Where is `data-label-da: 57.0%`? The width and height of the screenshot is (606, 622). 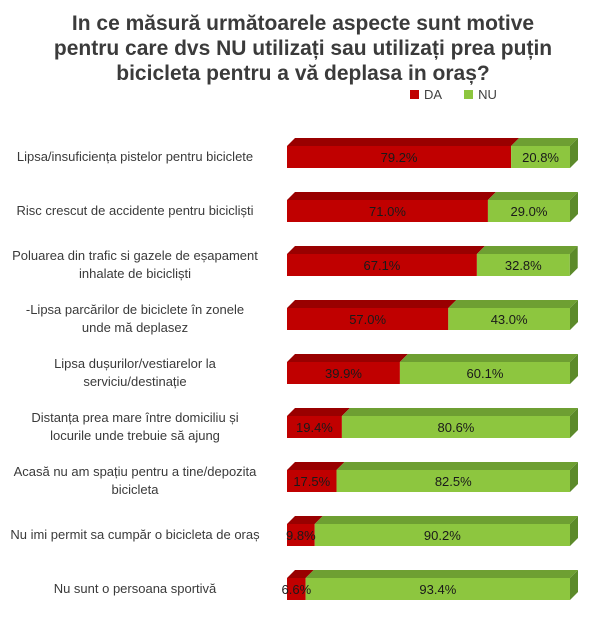
data-label-da: 57.0% is located at coordinates (367, 319).